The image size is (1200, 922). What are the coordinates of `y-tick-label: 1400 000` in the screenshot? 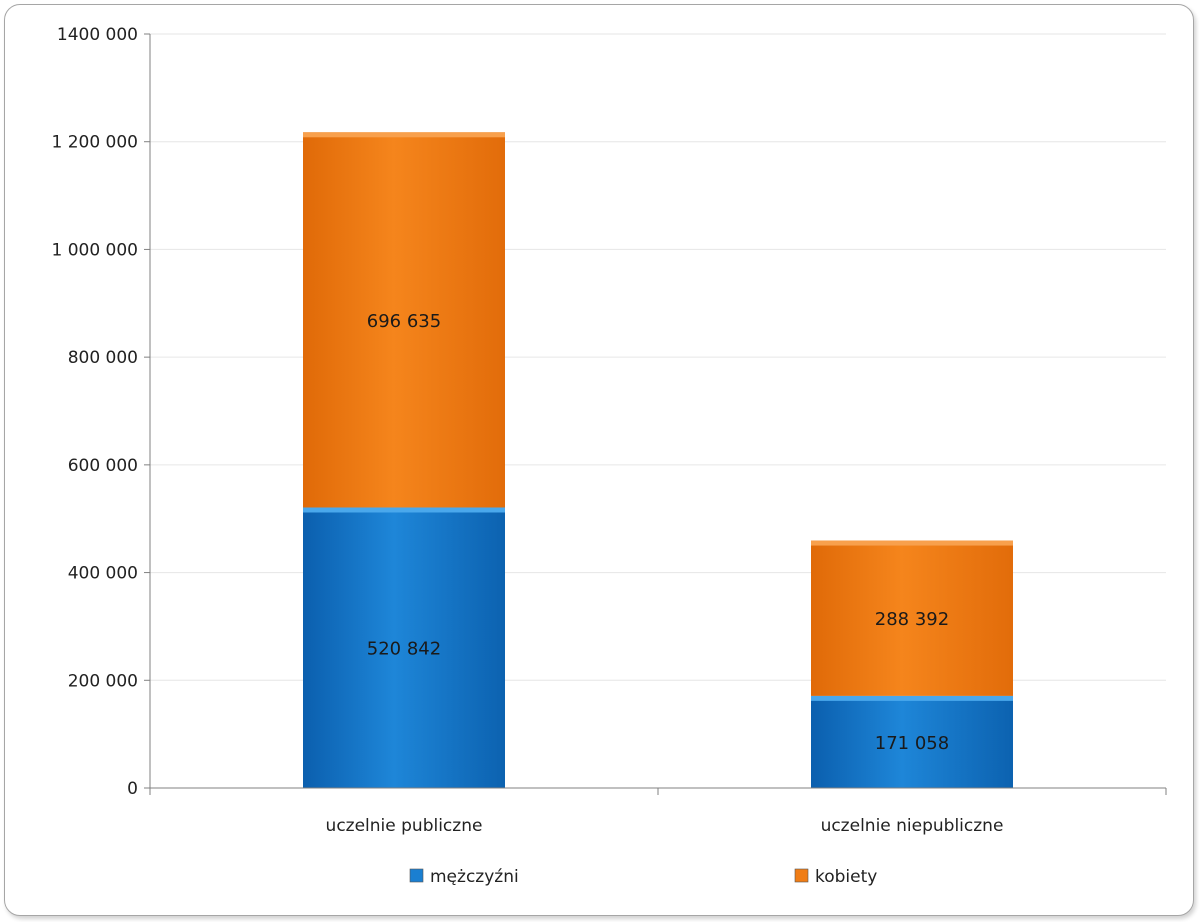 It's located at (97, 35).